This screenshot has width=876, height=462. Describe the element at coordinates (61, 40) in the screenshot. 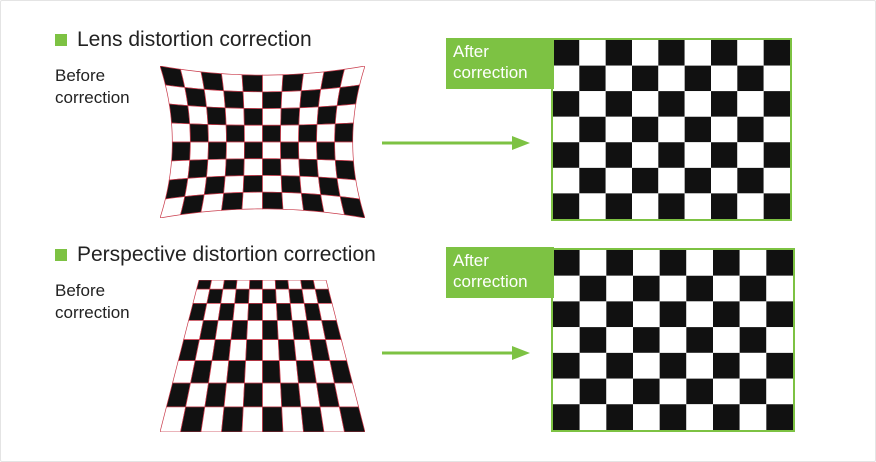

I see `square-bullet-icon` at that location.